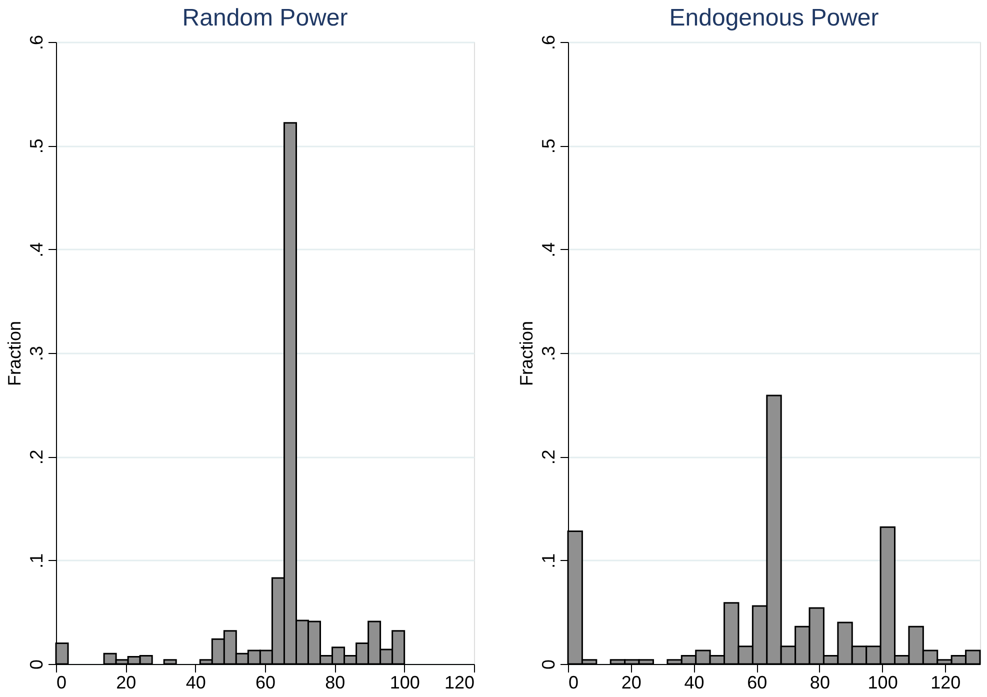 The image size is (987, 697). Describe the element at coordinates (774, 18) in the screenshot. I see `chart-title: Endogenous Power` at that location.